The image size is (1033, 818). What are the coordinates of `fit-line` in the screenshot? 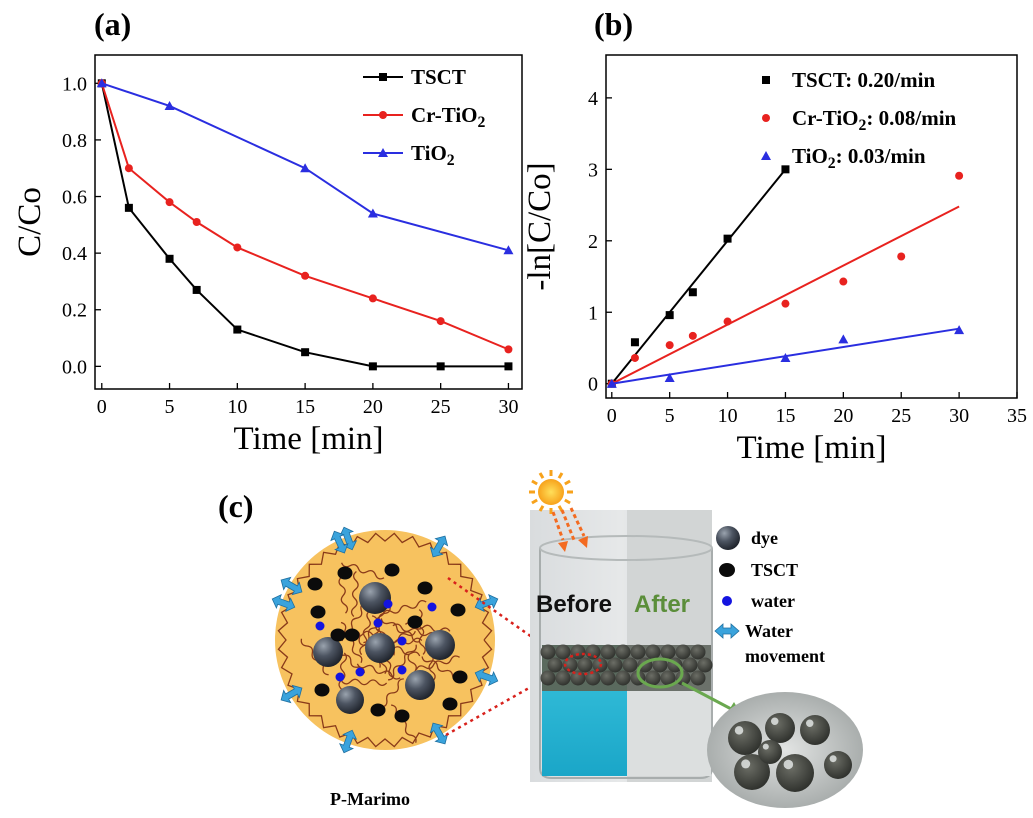 It's located at (785, 295).